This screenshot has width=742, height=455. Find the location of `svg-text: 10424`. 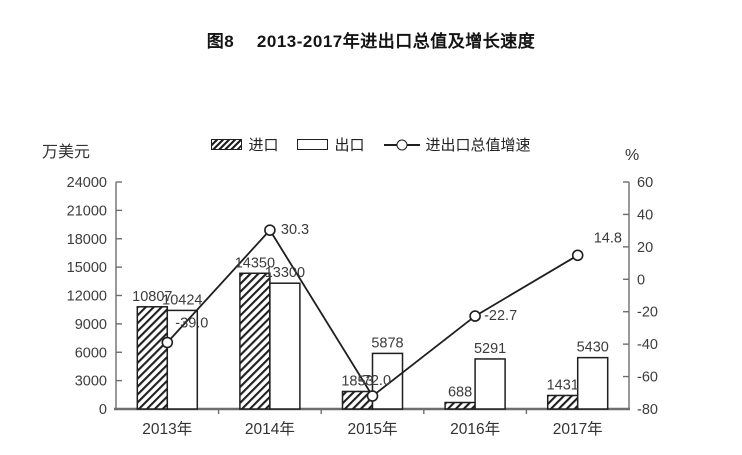

svg-text: 10424 is located at coordinates (182, 300).